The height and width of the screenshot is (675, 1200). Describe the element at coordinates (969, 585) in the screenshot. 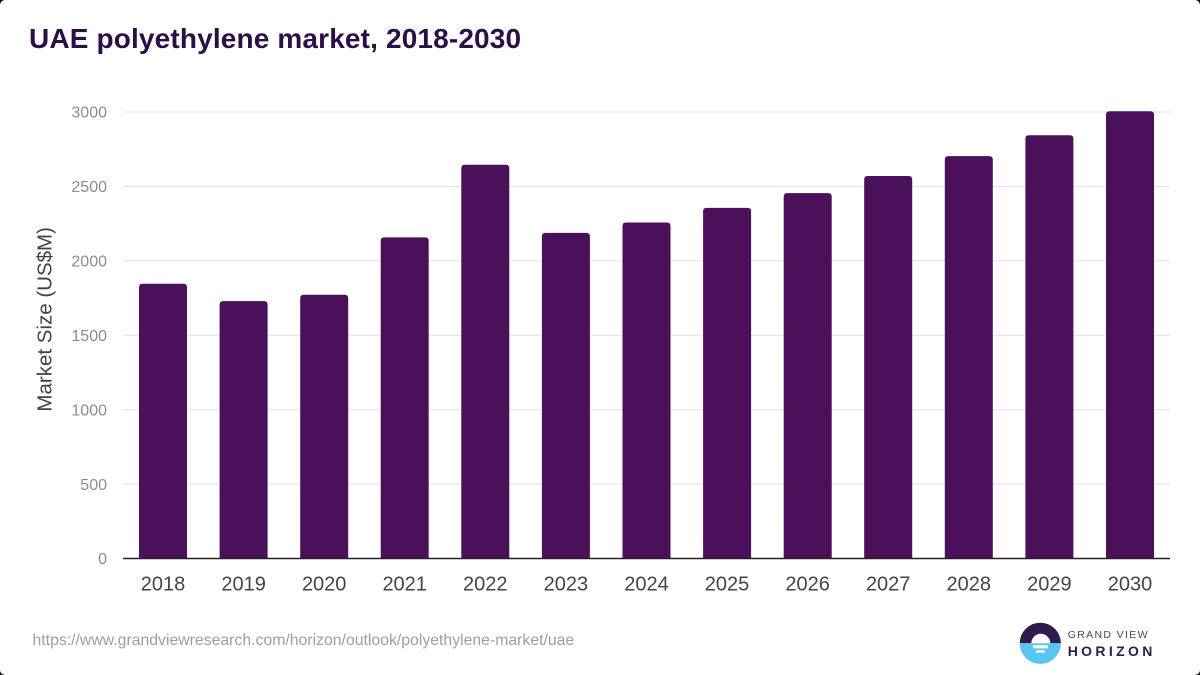

I see `svg-text: 2028` at that location.